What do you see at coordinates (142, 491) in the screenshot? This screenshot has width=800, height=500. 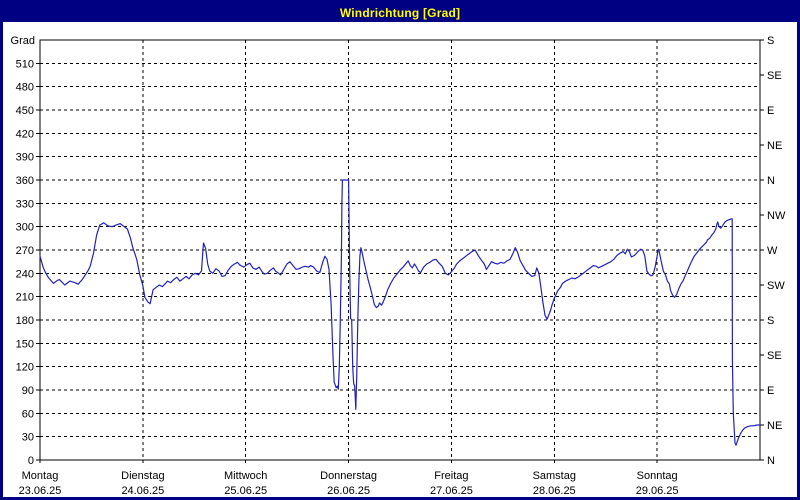 I see `day-date-label: 24.06.25` at bounding box center [142, 491].